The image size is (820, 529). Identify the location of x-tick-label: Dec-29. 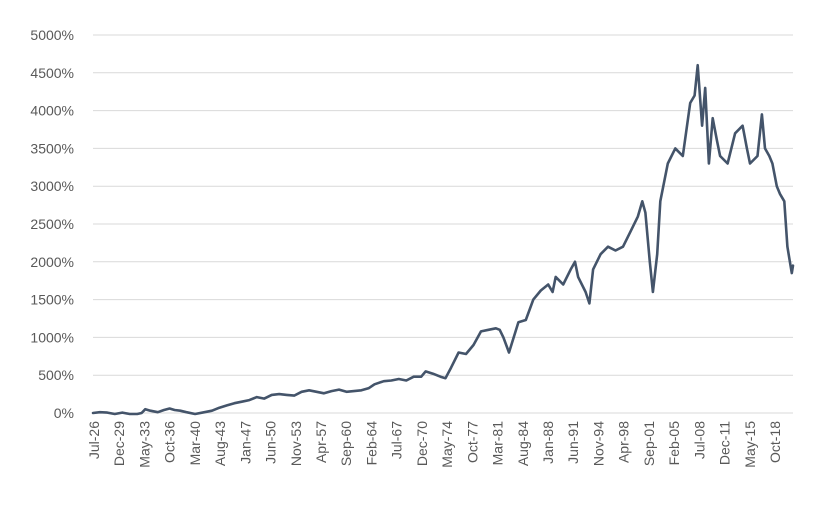
(119, 443).